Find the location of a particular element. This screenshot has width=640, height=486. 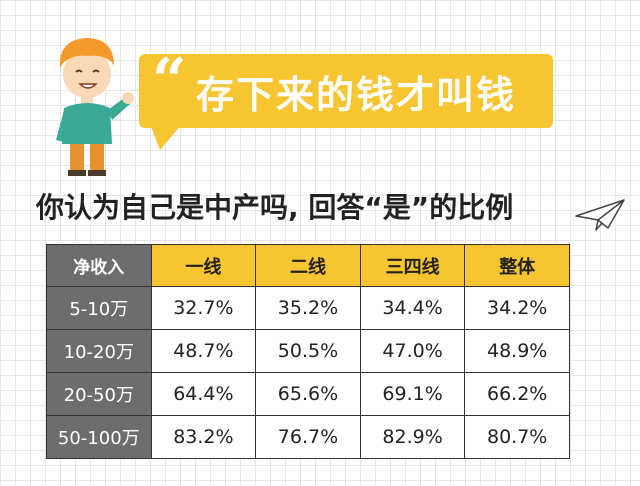

table-row: 20-50万 64.4% 65.6% 69.1% 66.2% is located at coordinates (308, 394).